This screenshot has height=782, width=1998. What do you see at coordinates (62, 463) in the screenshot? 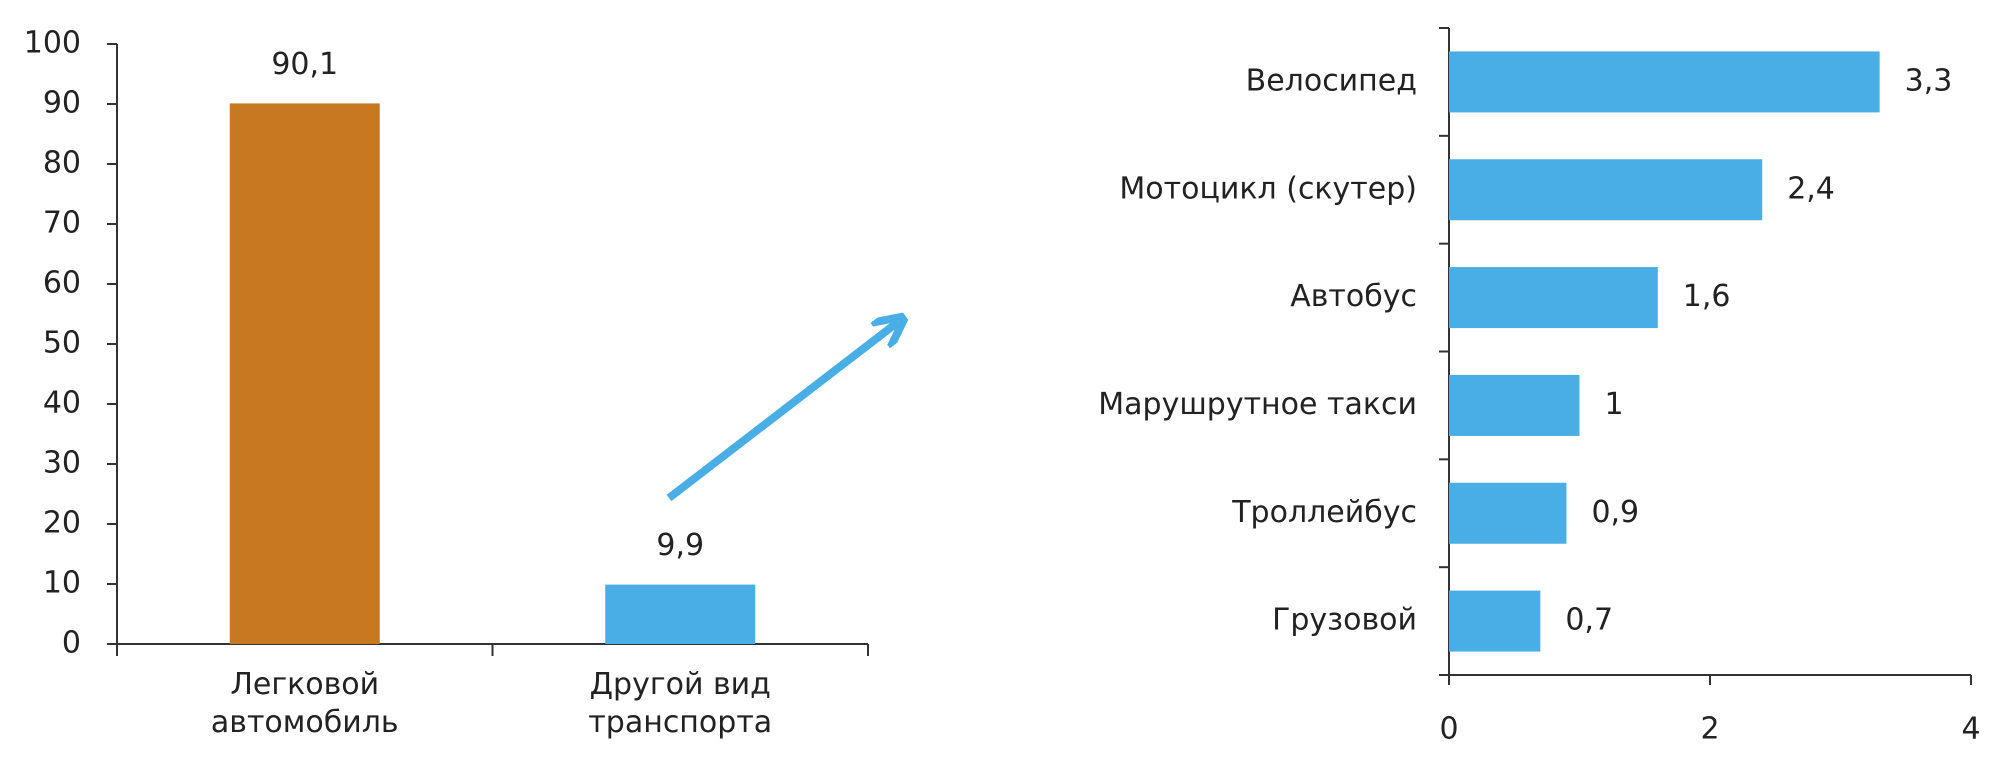
I see `y-tick-label: 30` at bounding box center [62, 463].